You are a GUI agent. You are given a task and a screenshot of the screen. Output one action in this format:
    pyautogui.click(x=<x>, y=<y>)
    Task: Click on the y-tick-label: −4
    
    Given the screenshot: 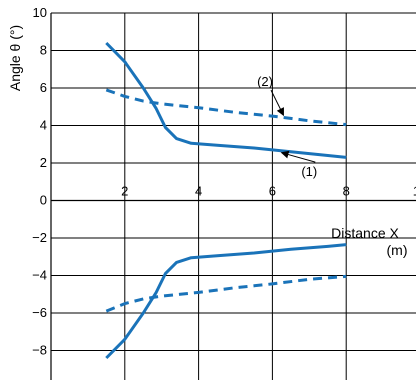 What is the action you would take?
    pyautogui.click(x=39, y=275)
    